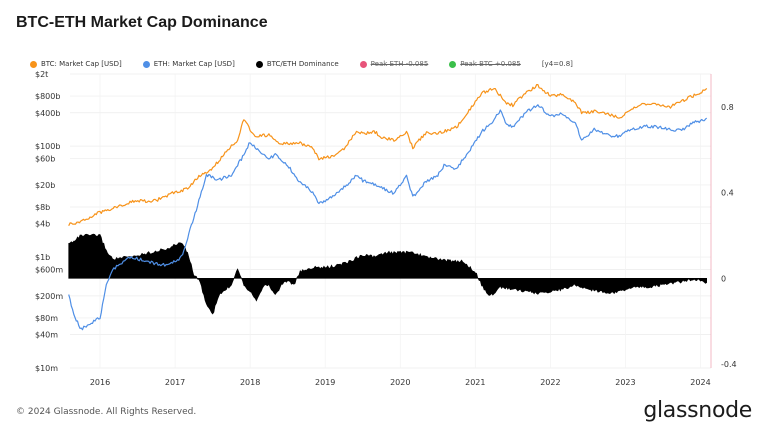 Image resolution: width=768 pixels, height=432 pixels. I want to click on left-tick-label: $8b, so click(42, 207).